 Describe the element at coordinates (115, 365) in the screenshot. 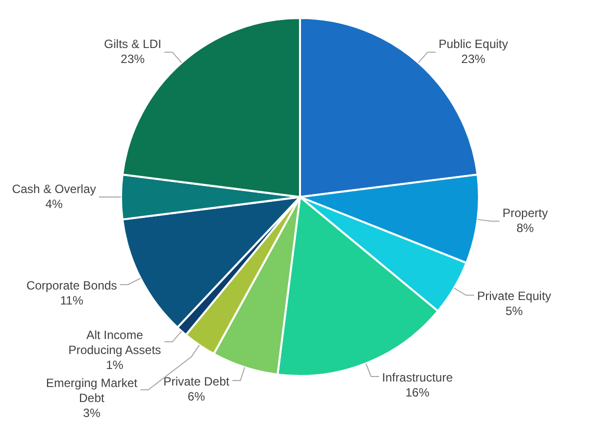

I see `data-label: 1%` at that location.